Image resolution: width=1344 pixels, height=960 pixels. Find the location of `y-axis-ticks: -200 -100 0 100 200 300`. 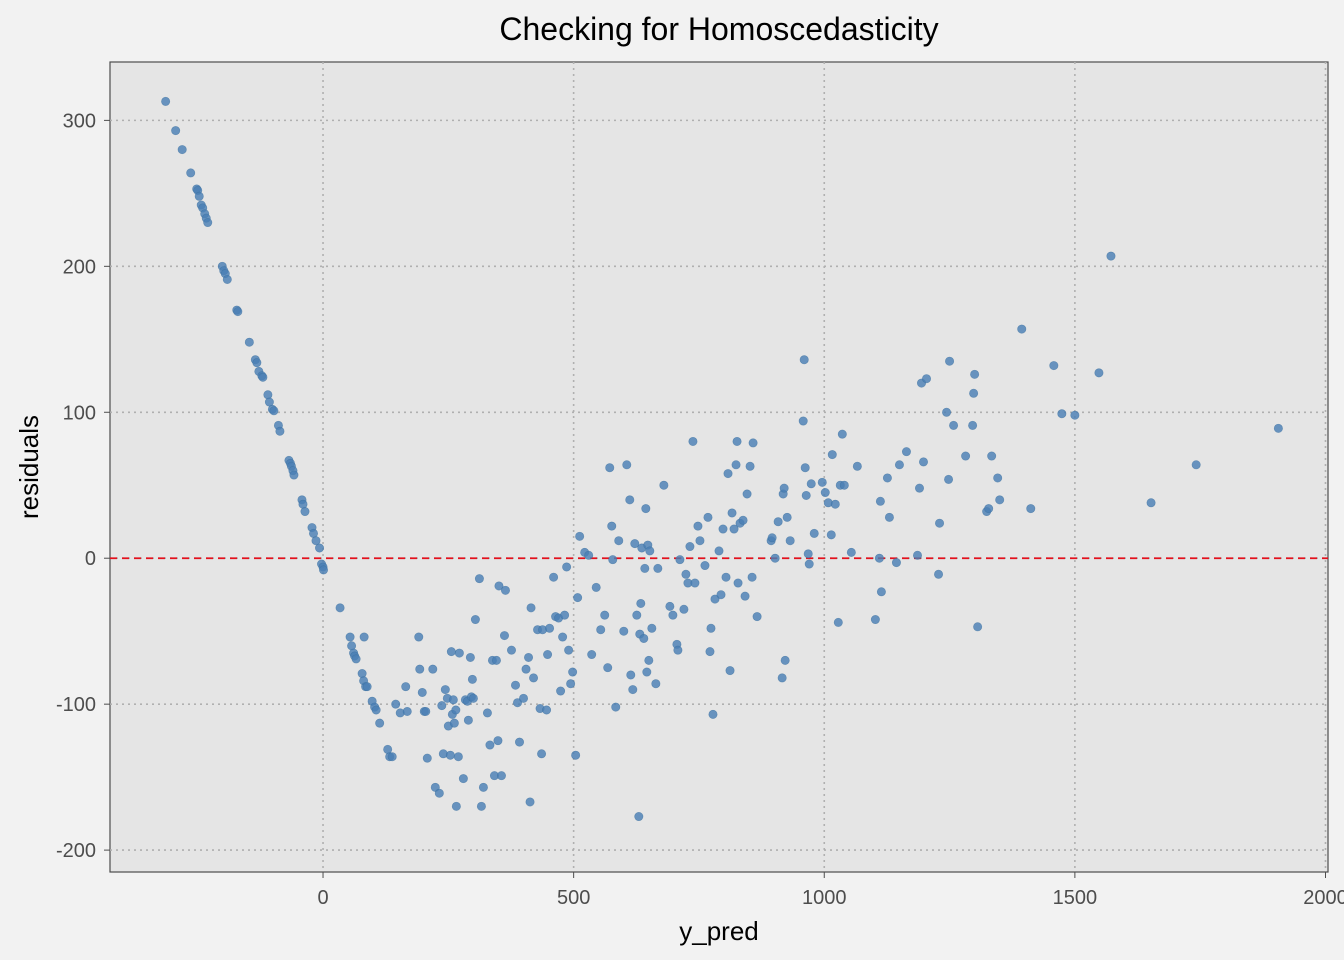

y-axis-ticks: -200 -100 0 100 200 300 is located at coordinates (83, 486).